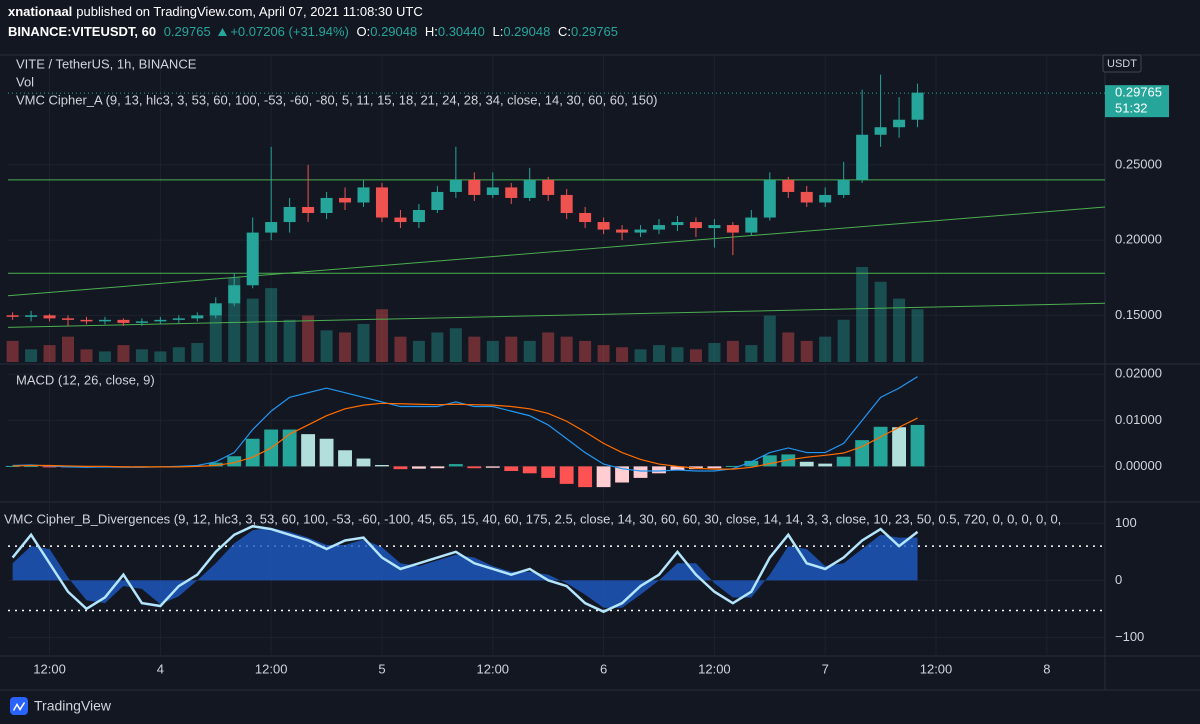 This screenshot has height=724, width=1200. I want to click on y-tick-label: 0, so click(1118, 579).